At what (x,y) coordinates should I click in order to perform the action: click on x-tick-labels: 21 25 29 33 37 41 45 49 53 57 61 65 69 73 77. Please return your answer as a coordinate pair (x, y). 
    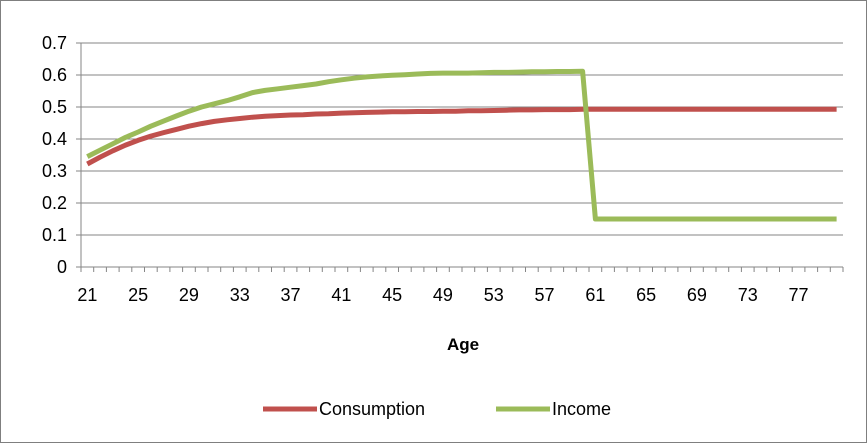
    Looking at the image, I should click on (442, 295).